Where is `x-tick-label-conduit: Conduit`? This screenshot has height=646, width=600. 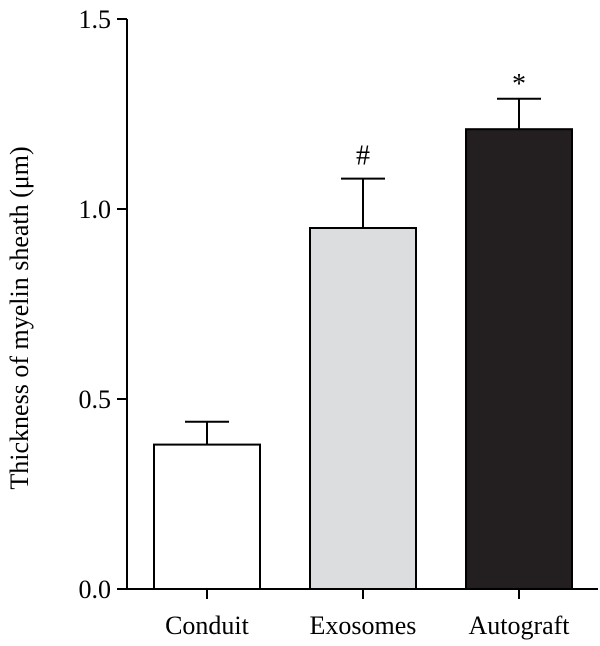
x-tick-label-conduit: Conduit is located at coordinates (207, 625).